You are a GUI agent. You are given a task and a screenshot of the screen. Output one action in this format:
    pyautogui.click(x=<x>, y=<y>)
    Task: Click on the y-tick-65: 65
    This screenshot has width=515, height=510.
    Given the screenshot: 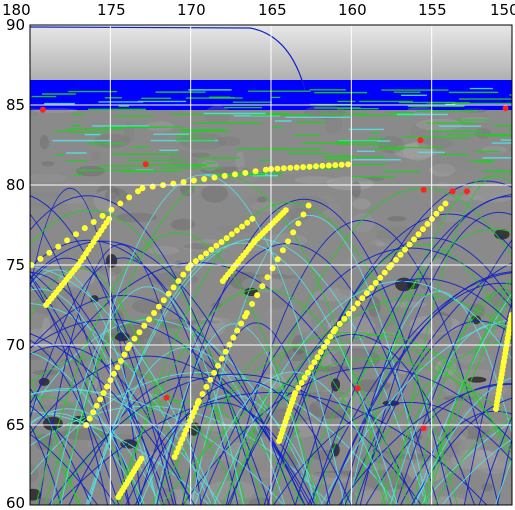 What is the action you would take?
    pyautogui.click(x=15, y=425)
    